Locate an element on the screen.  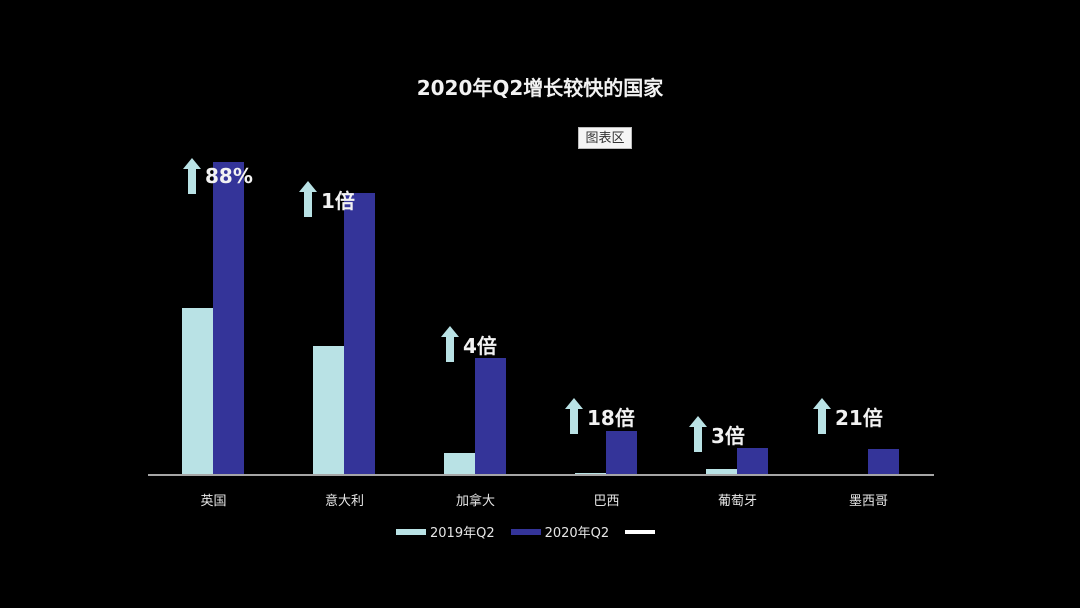
growth-label: 18倍 is located at coordinates (611, 417).